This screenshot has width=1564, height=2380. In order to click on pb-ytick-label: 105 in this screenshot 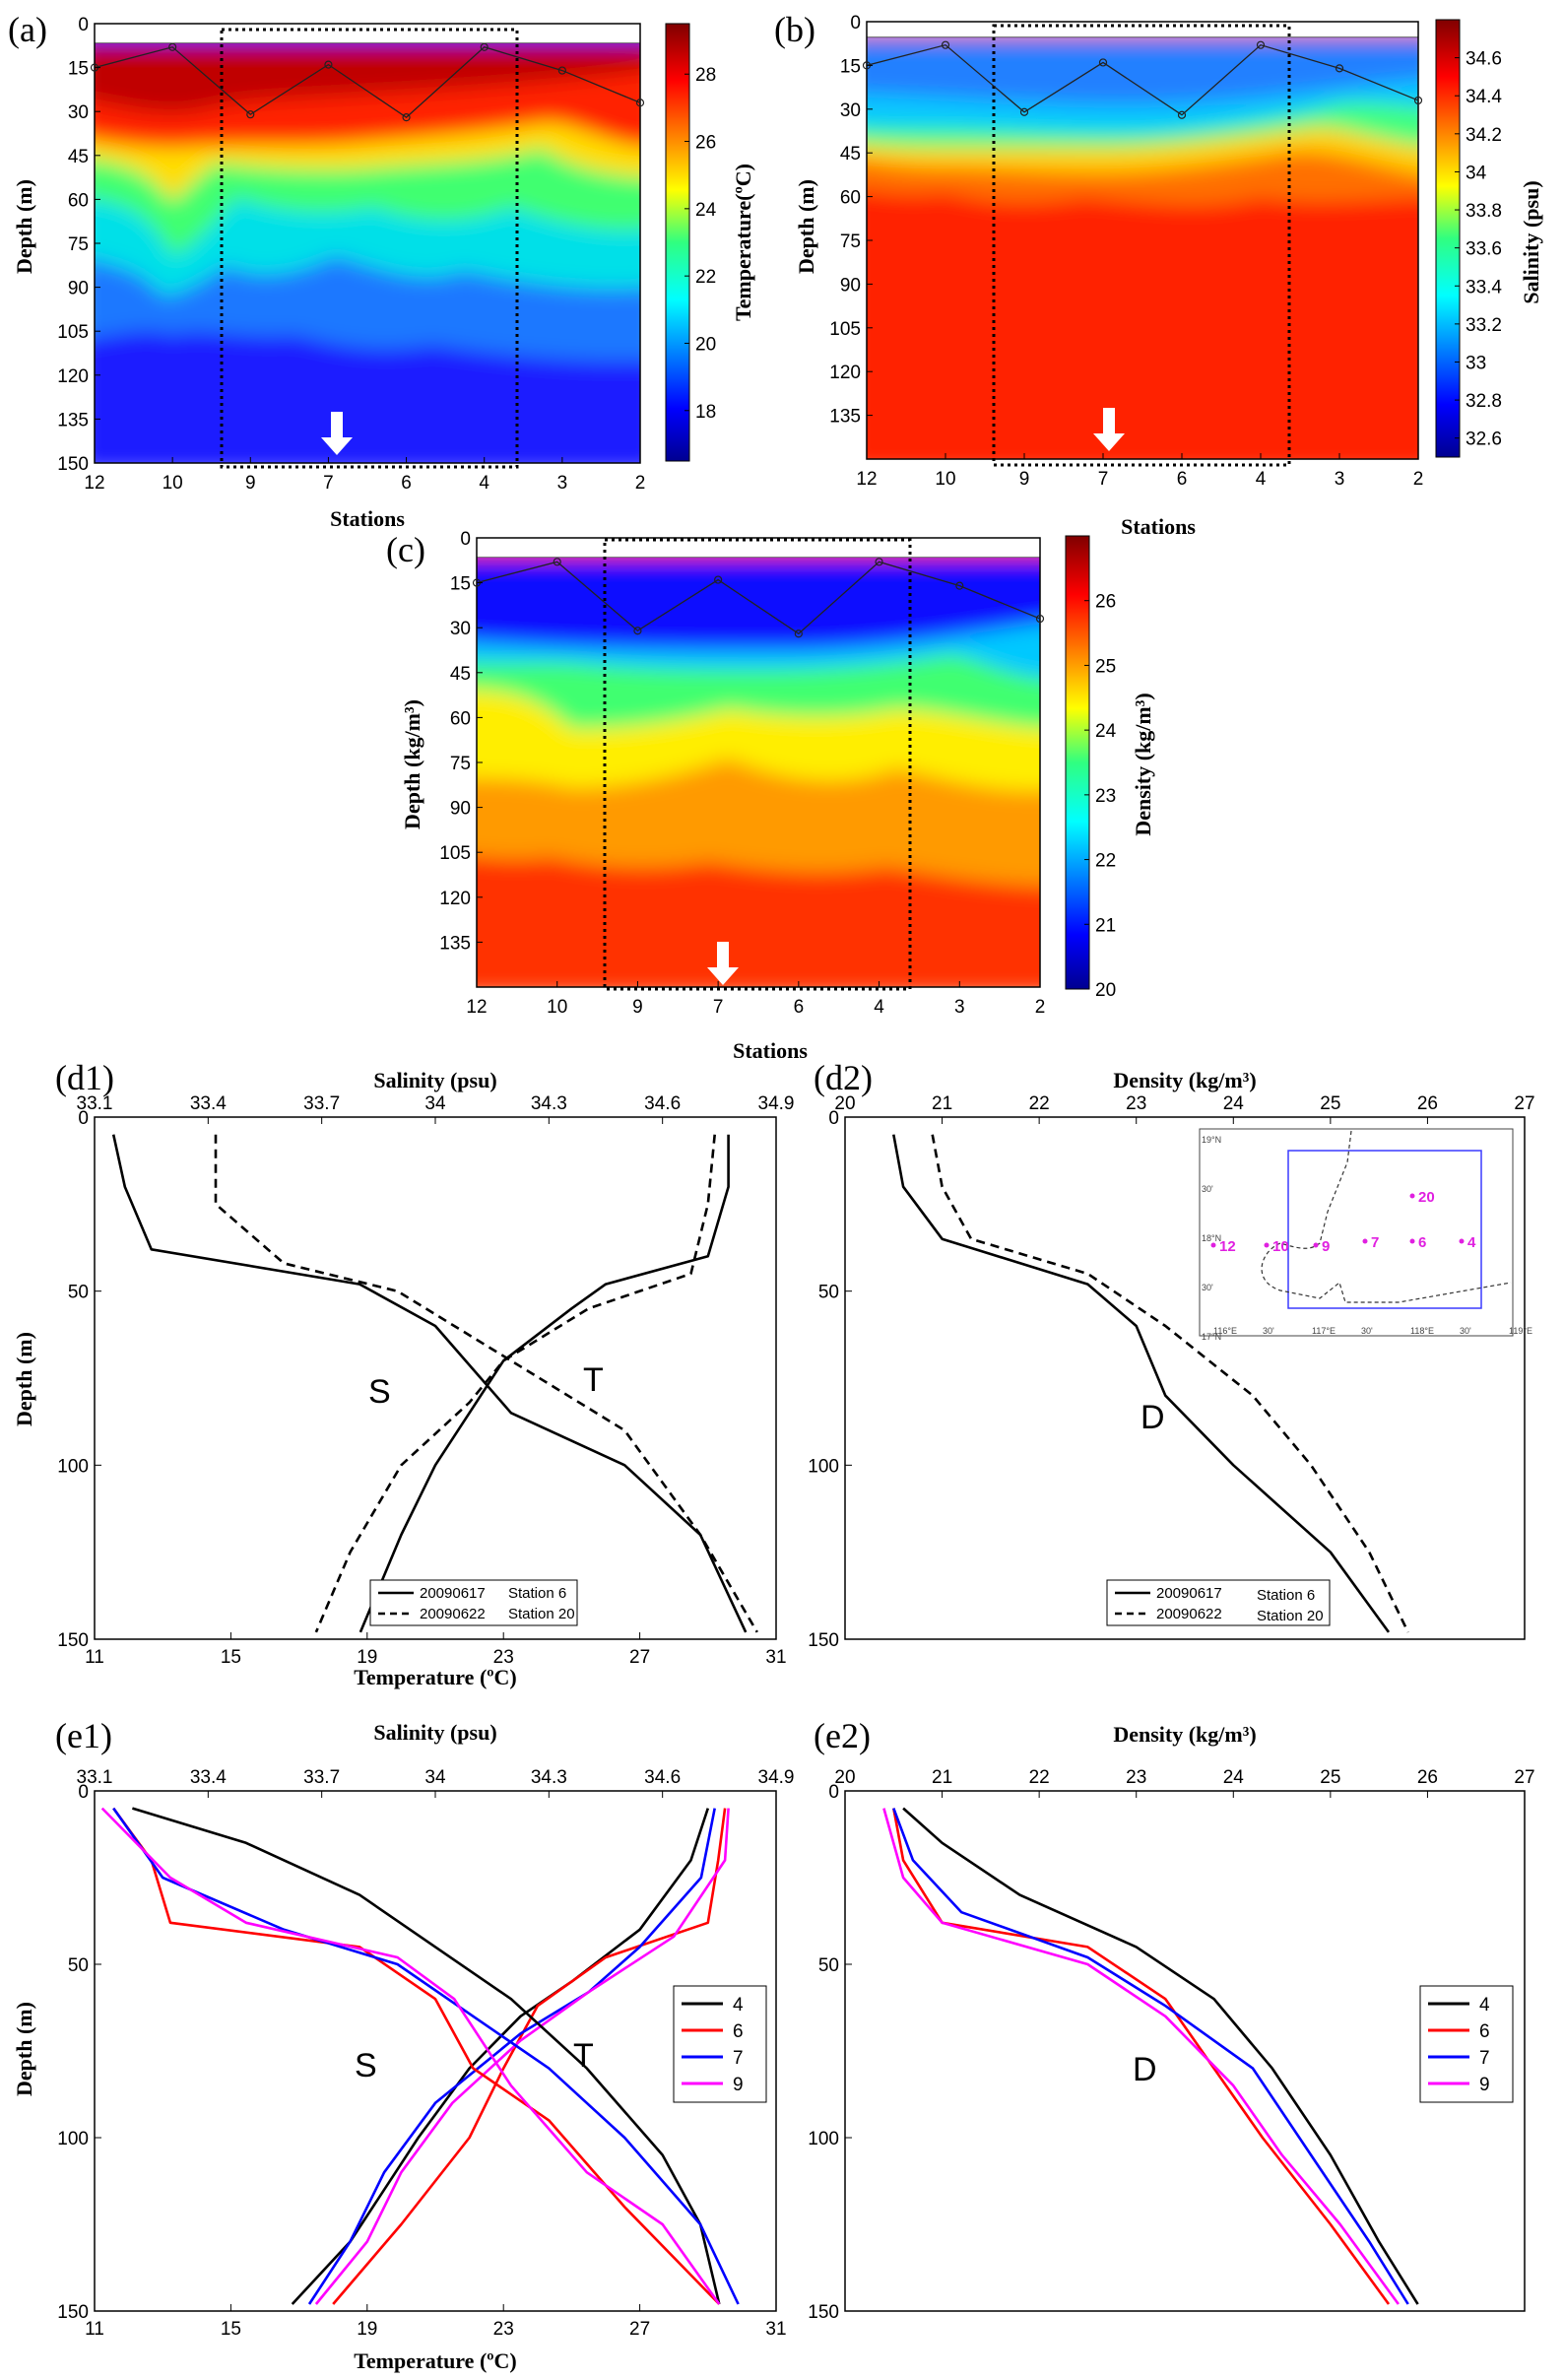, I will do `click(845, 329)`.